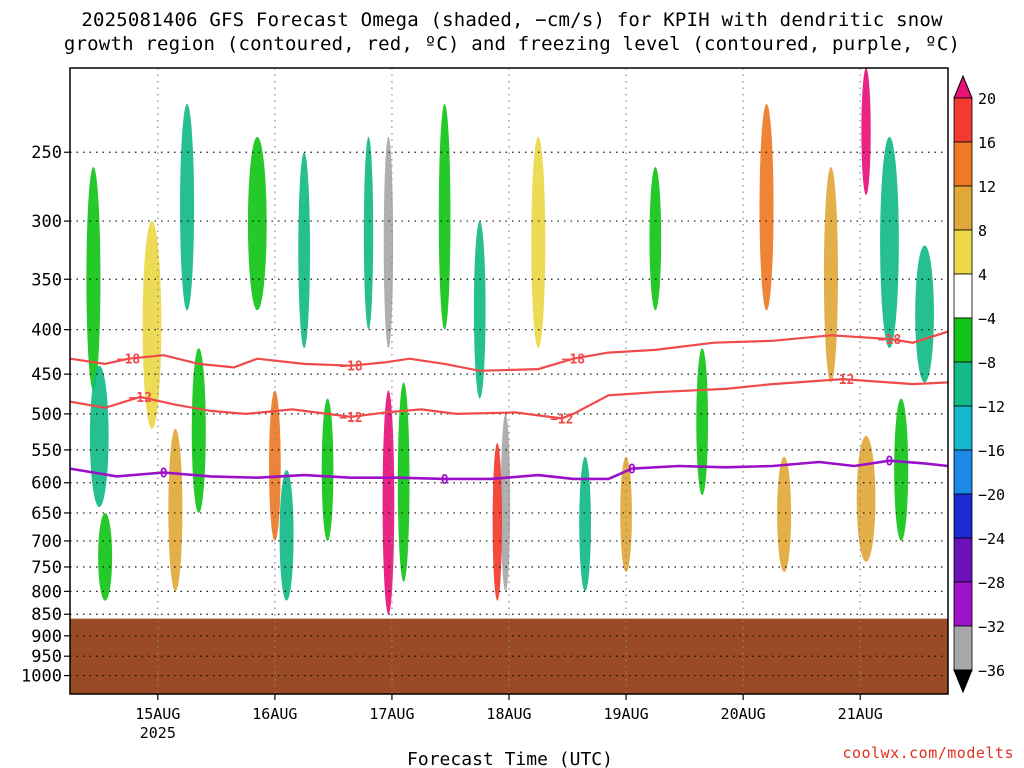  What do you see at coordinates (991, 671) in the screenshot?
I see `colorbar-label-13: −36` at bounding box center [991, 671].